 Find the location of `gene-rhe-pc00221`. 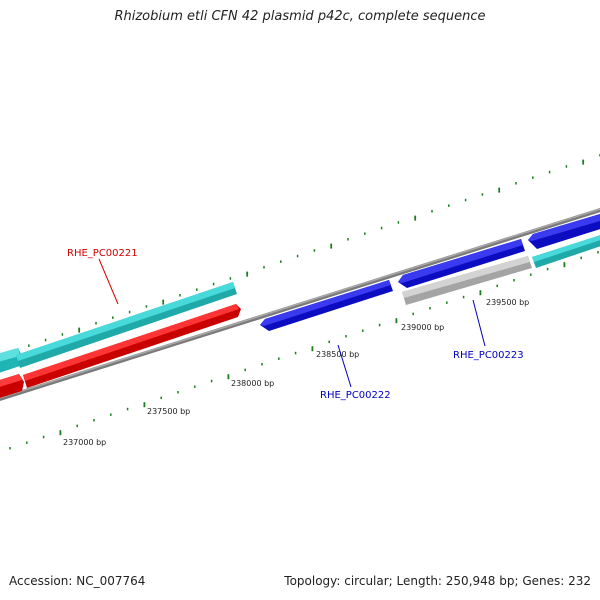

gene-rhe-pc00221 is located at coordinates (132, 346).